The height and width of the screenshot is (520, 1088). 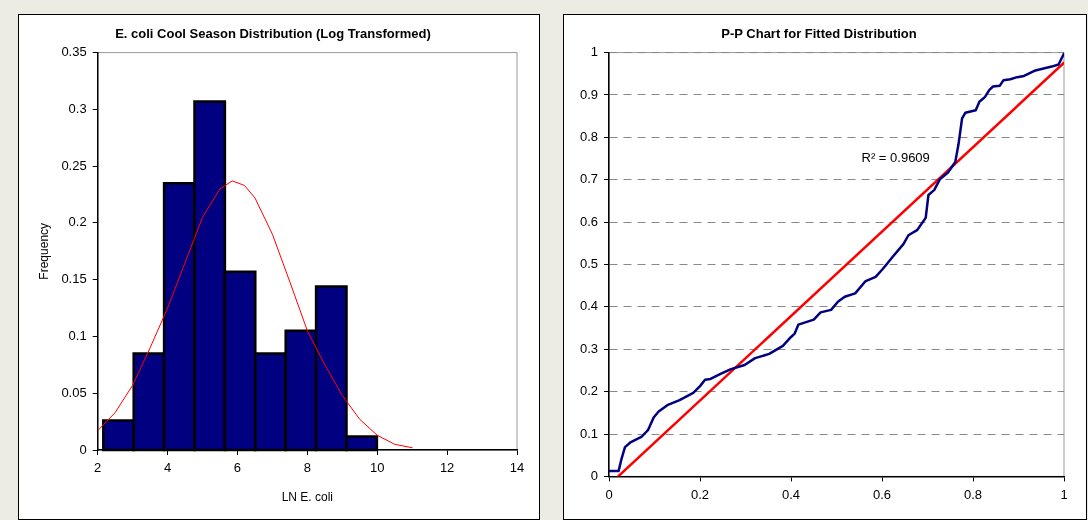 What do you see at coordinates (237, 468) in the screenshot?
I see `x-tick-label: 6` at bounding box center [237, 468].